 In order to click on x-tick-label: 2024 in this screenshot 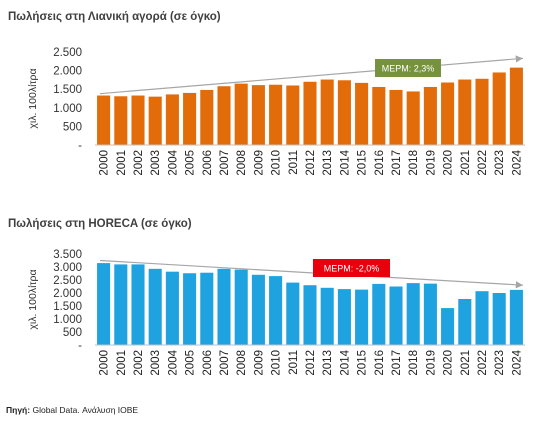, I will do `click(517, 162)`.